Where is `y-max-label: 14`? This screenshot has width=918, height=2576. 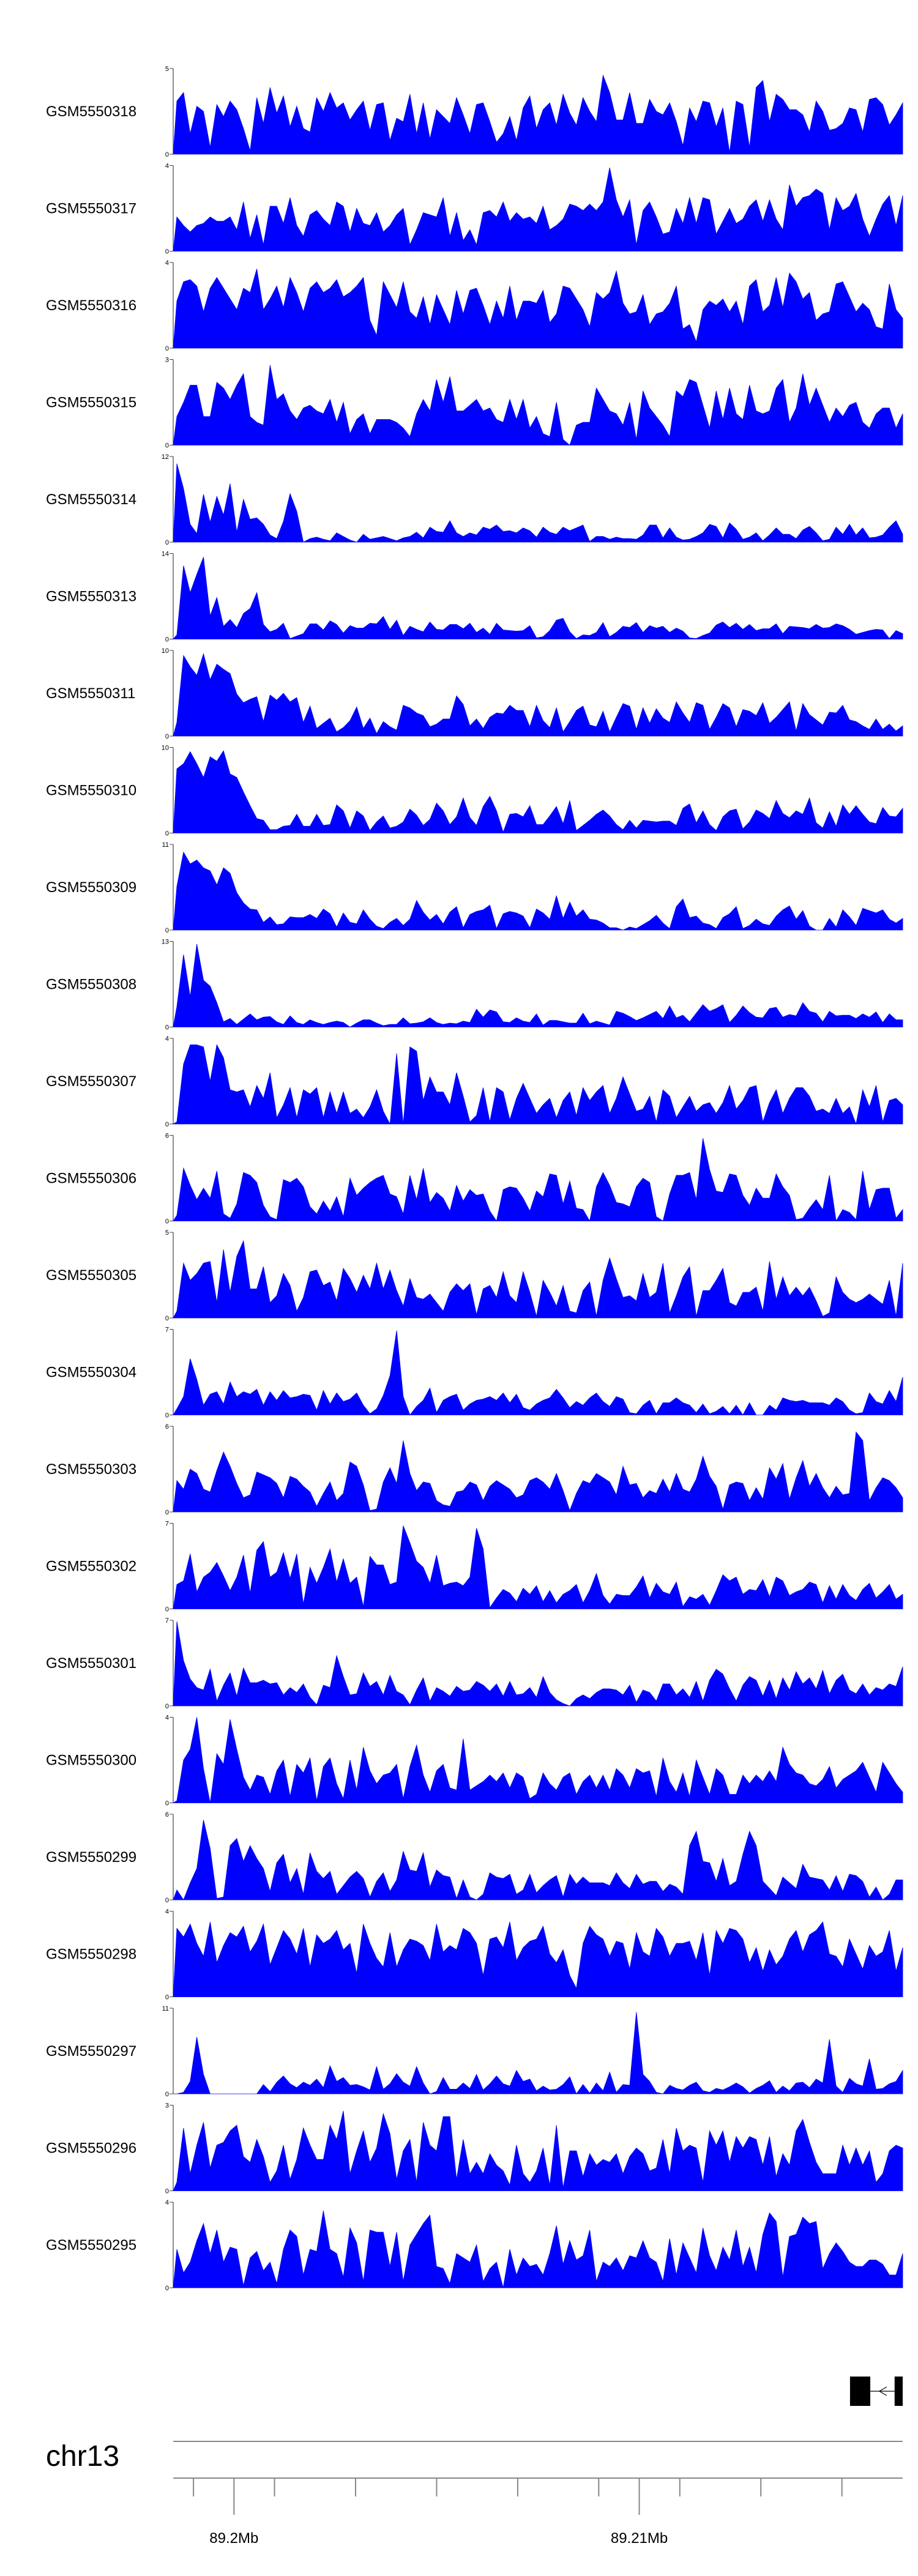 y-max-label: 14 is located at coordinates (165, 554).